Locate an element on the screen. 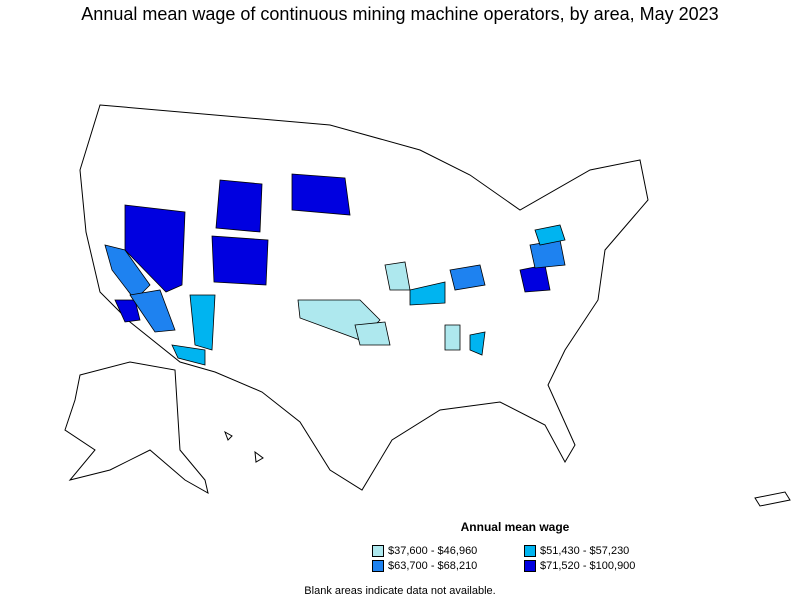 This screenshot has height=600, width=800. legend-label: $37,600 - $46,960 is located at coordinates (433, 551).